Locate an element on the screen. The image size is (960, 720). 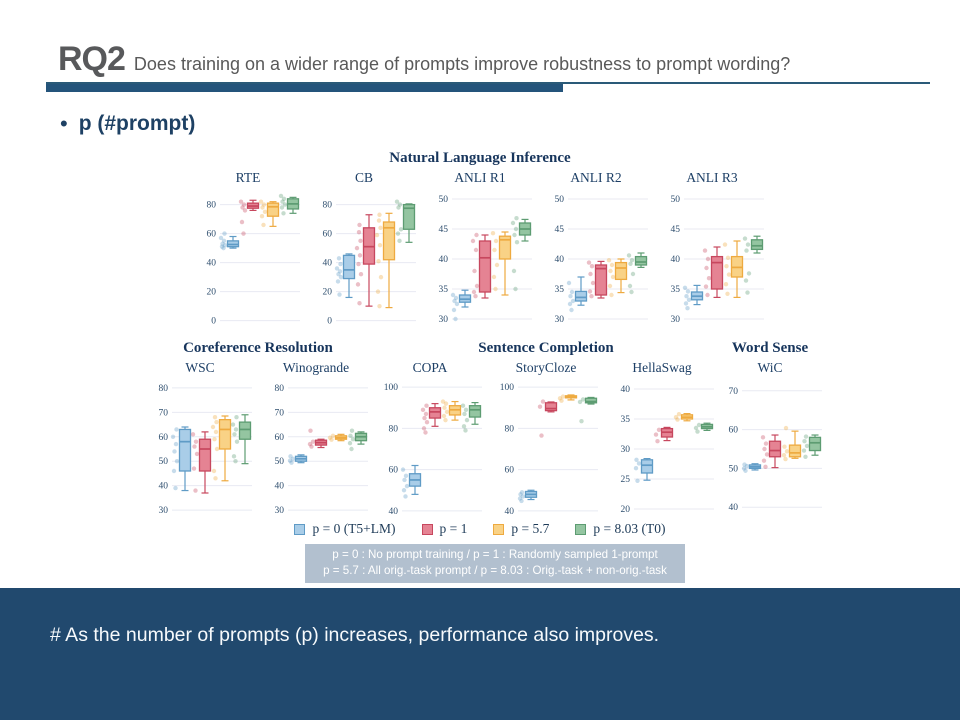
panel-title: WSC is located at coordinates (200, 367).